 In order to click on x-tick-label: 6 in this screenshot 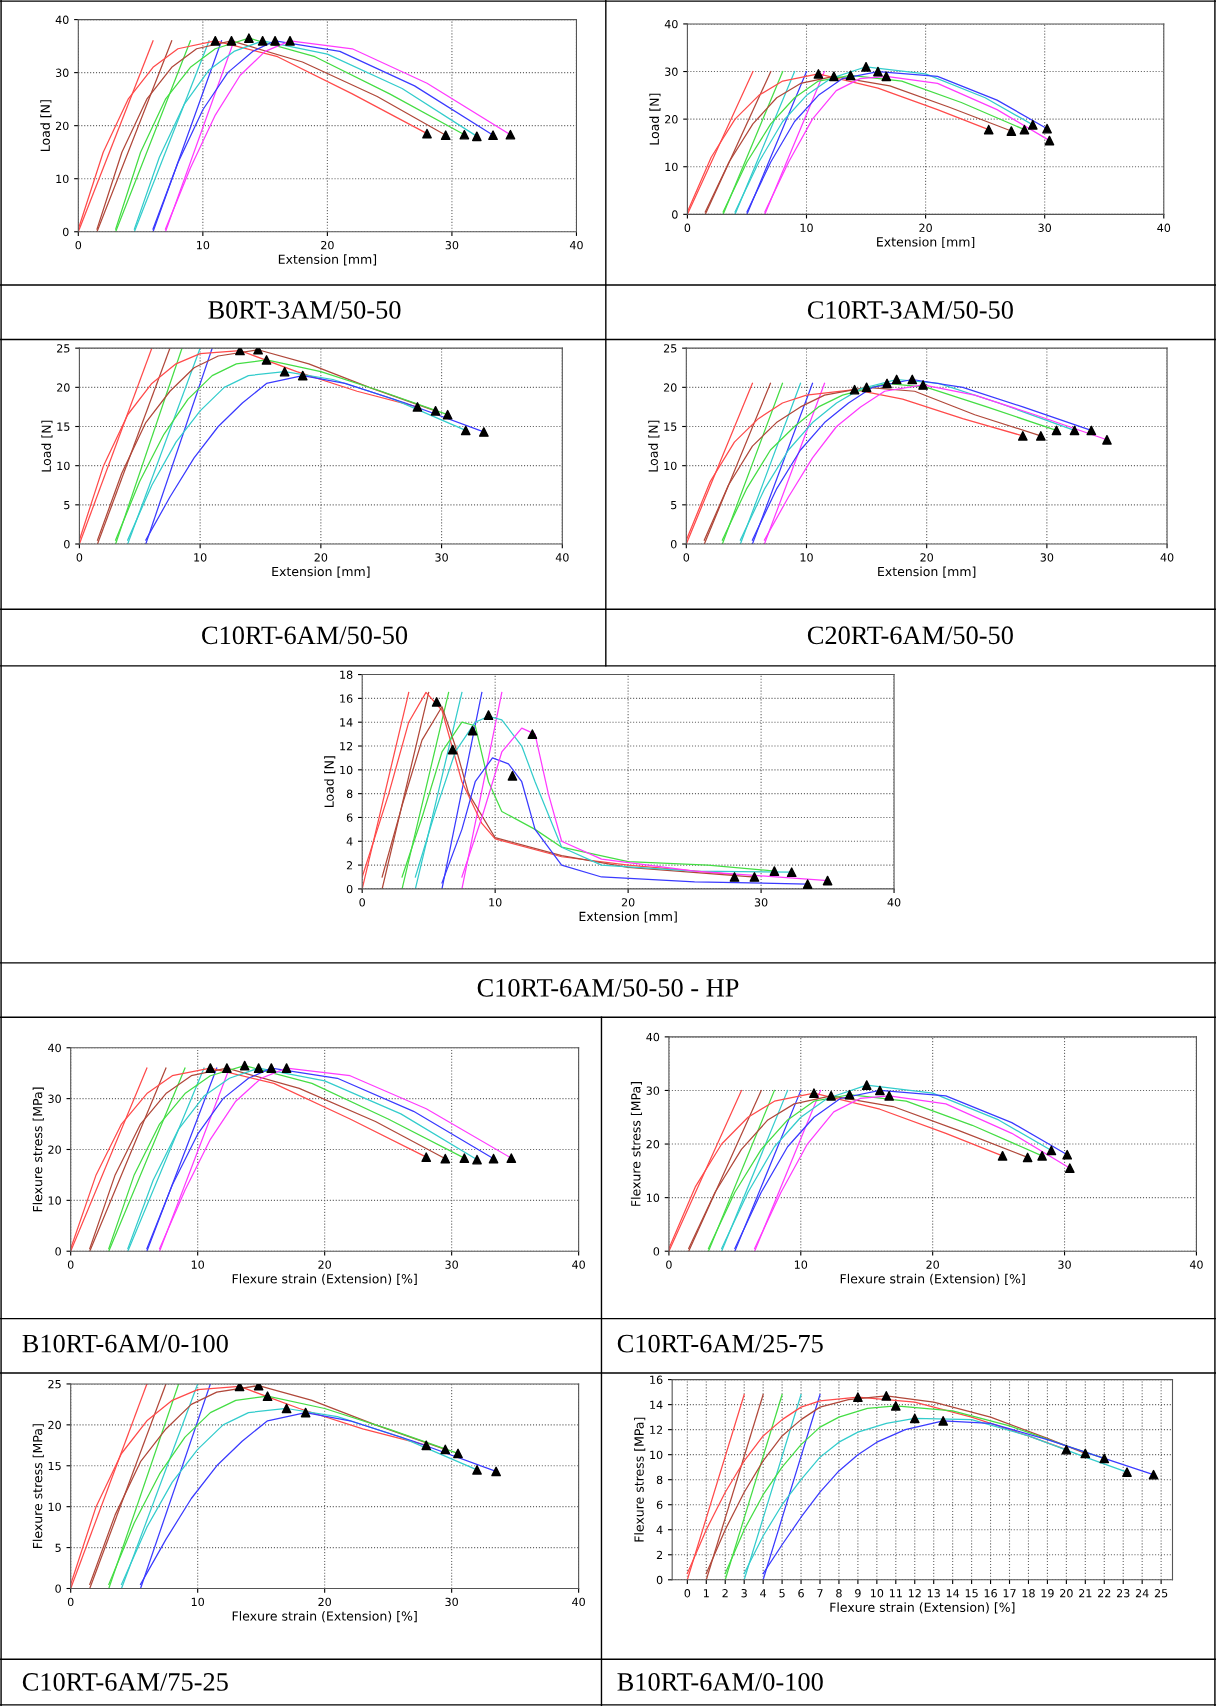, I will do `click(801, 1593)`.